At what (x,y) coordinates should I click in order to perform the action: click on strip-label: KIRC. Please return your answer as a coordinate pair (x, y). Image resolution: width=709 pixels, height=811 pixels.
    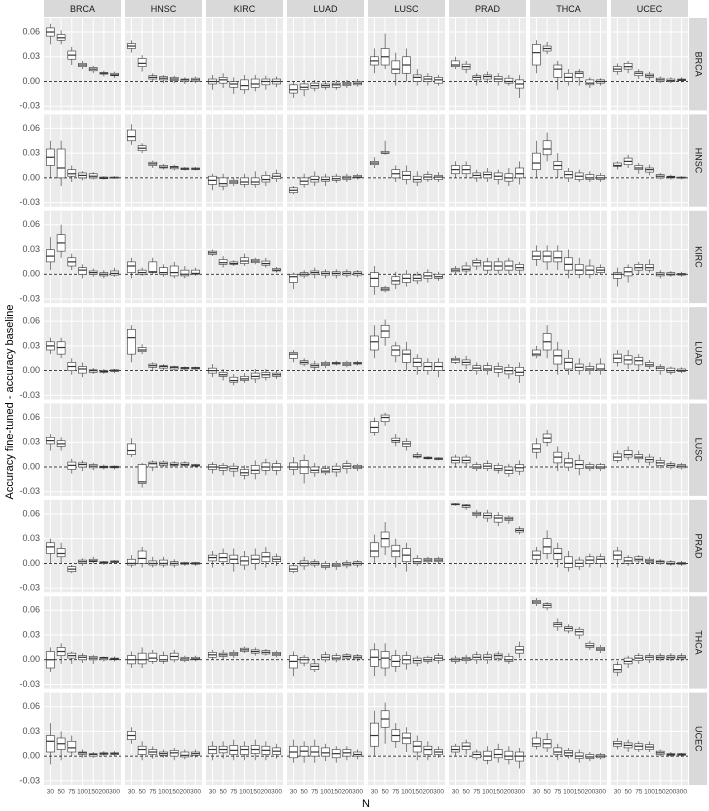
    Looking at the image, I should click on (699, 257).